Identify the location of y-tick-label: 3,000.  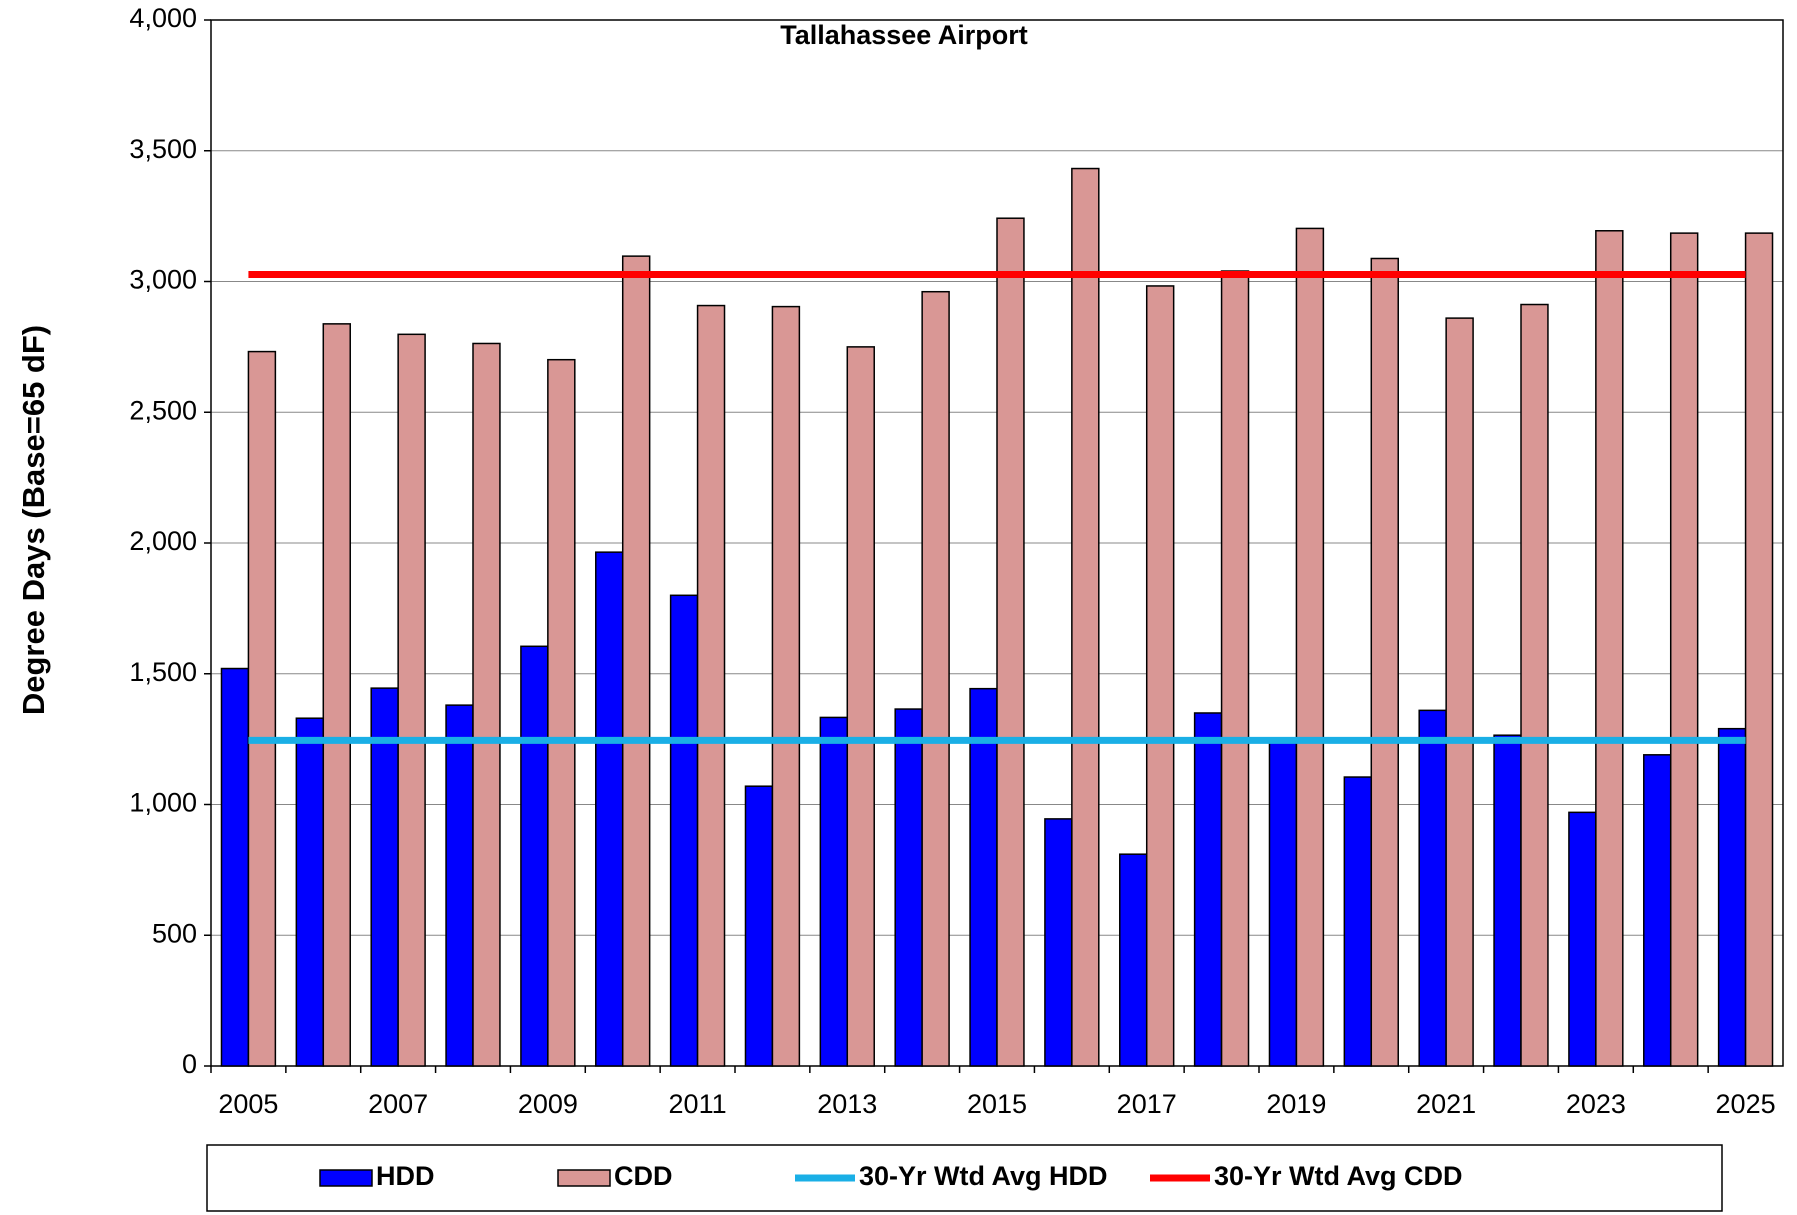
(163, 280).